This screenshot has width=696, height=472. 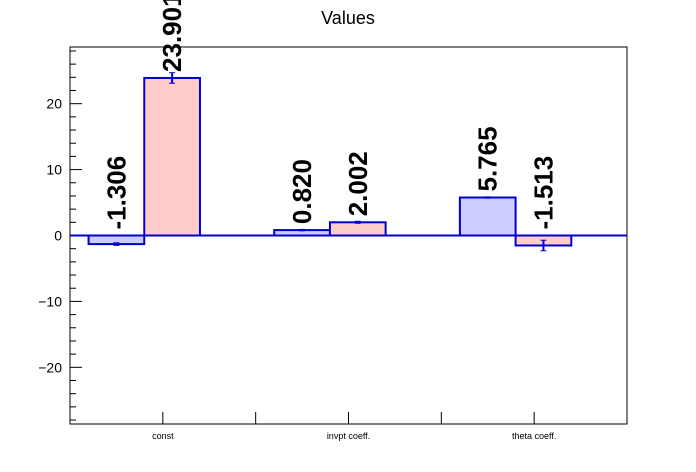 I want to click on y-tick-label: −20, so click(x=50, y=367).